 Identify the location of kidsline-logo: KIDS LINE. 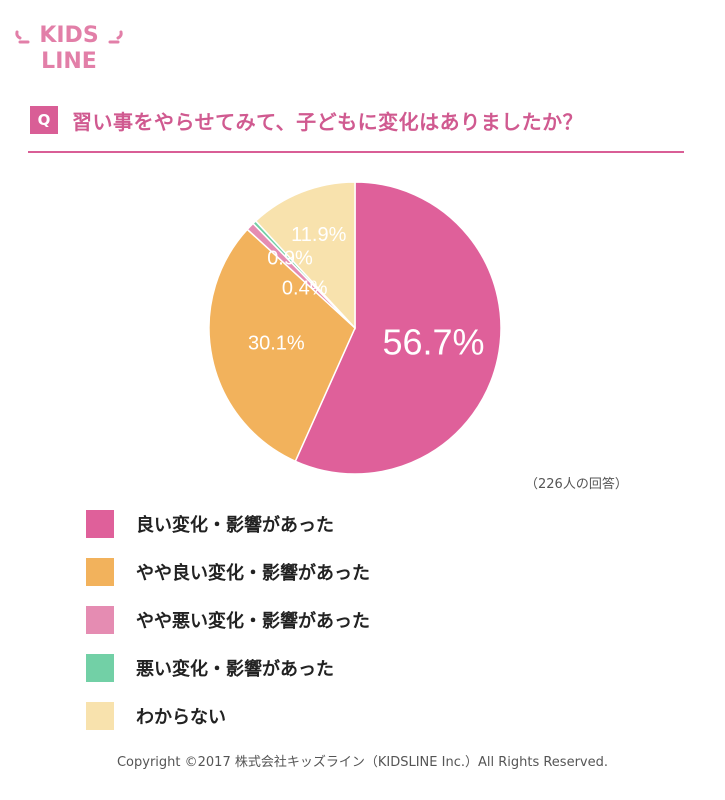
(69, 48).